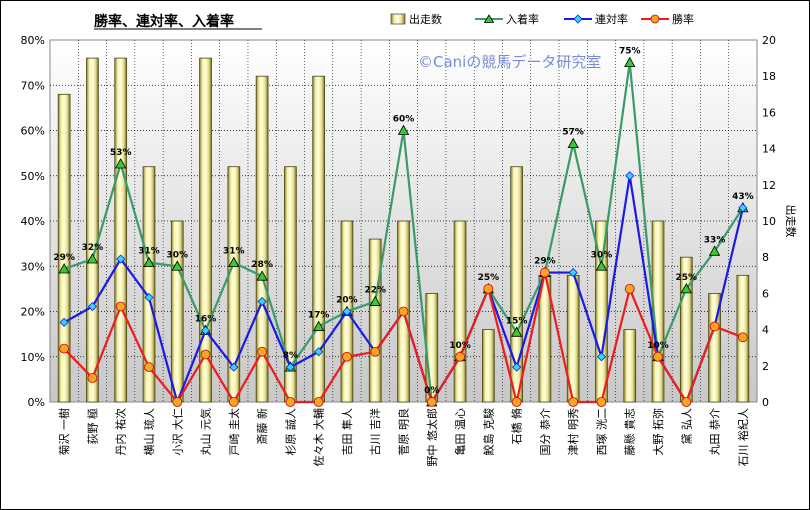 The width and height of the screenshot is (810, 510). I want to click on data-label: 0%, so click(431, 391).